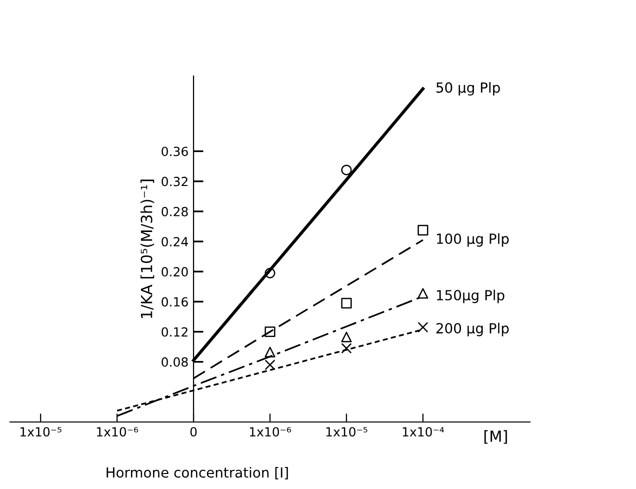 This screenshot has width=636, height=489. Describe the element at coordinates (147, 249) in the screenshot. I see `y-axis-title: 1/KA [10⁵(M/3h)⁻¹]` at that location.